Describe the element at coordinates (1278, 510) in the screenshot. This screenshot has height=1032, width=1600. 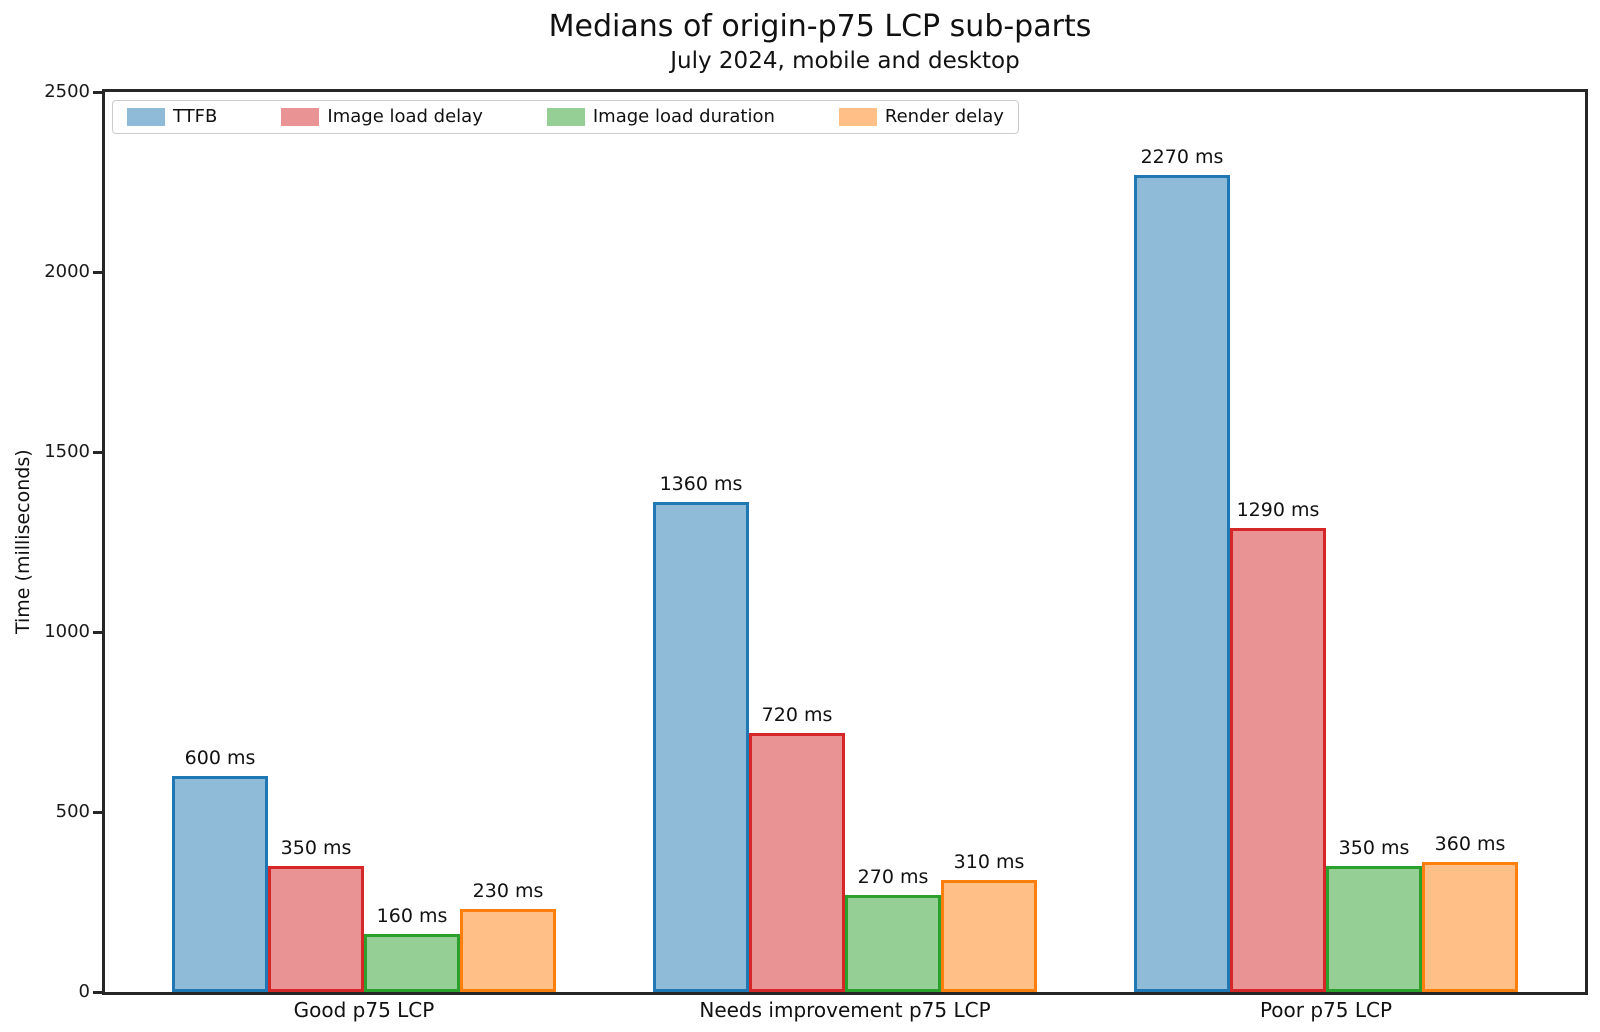
I see `bar-value-label: 1290 ms` at that location.